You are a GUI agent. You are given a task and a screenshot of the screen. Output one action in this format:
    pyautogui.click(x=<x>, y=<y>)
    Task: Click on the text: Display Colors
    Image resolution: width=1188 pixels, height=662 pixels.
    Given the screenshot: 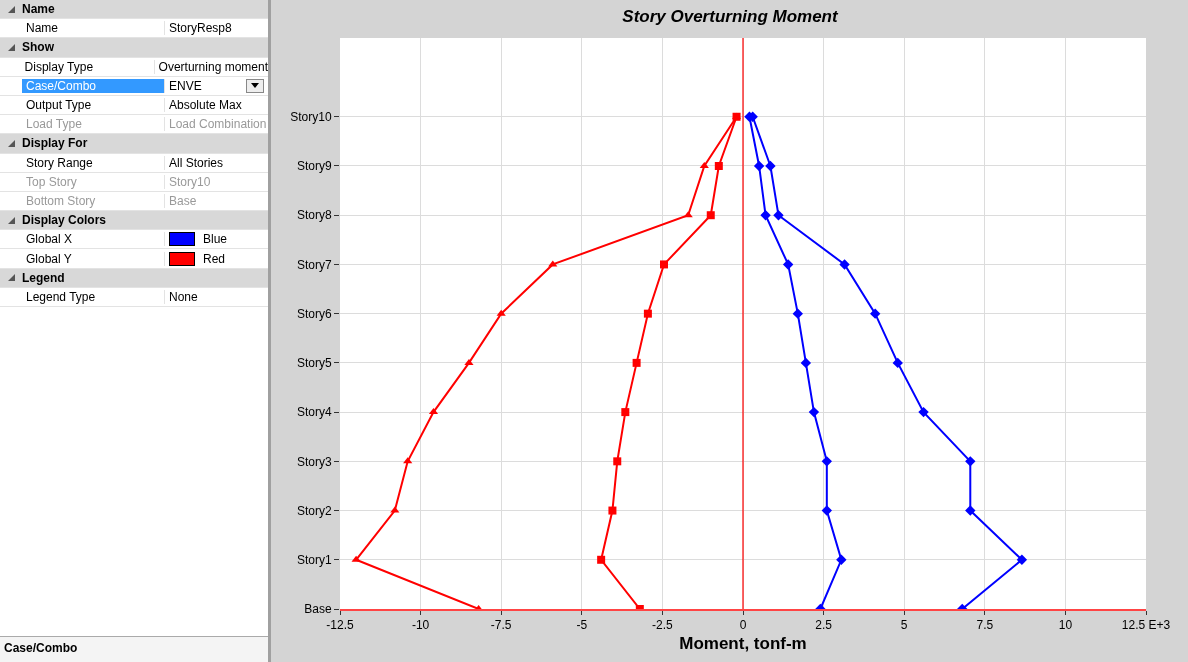 What is the action you would take?
    pyautogui.click(x=64, y=220)
    